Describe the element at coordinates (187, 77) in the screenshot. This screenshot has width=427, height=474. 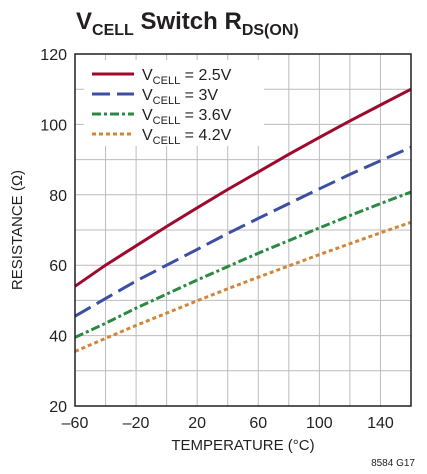
I see `legend-label-1: VCELL = 2.5V` at that location.